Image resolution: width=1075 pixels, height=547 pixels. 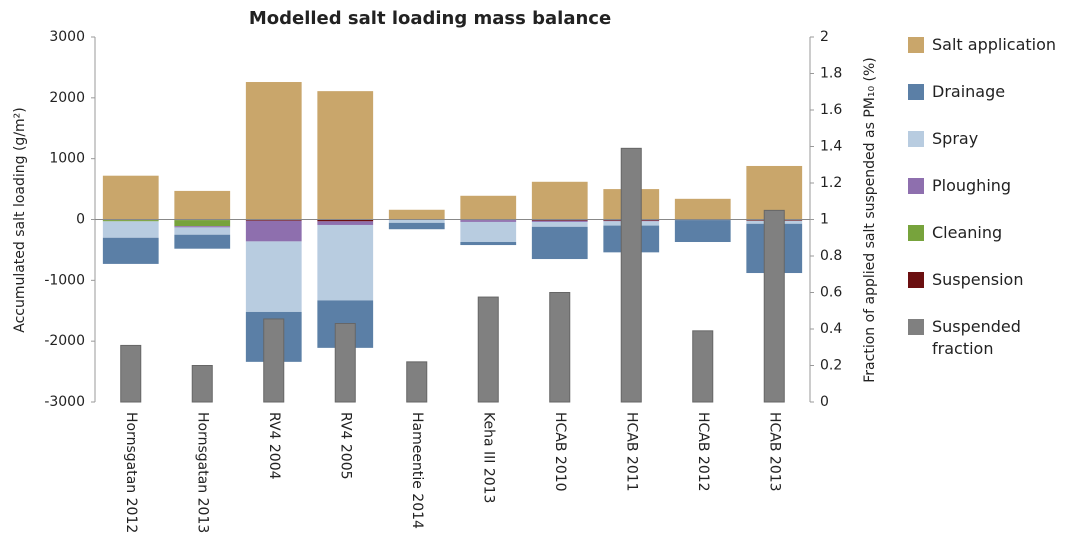 I want to click on x-tick-label: Keha III 2013, so click(x=488, y=457).